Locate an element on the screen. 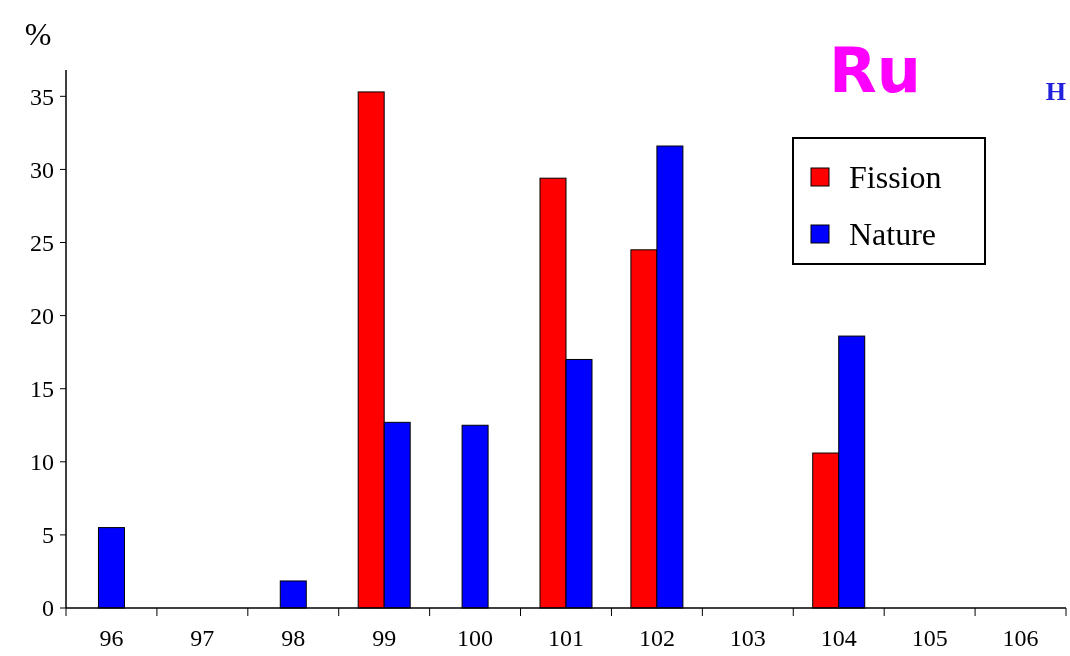  y-axis-title: % is located at coordinates (38, 34).